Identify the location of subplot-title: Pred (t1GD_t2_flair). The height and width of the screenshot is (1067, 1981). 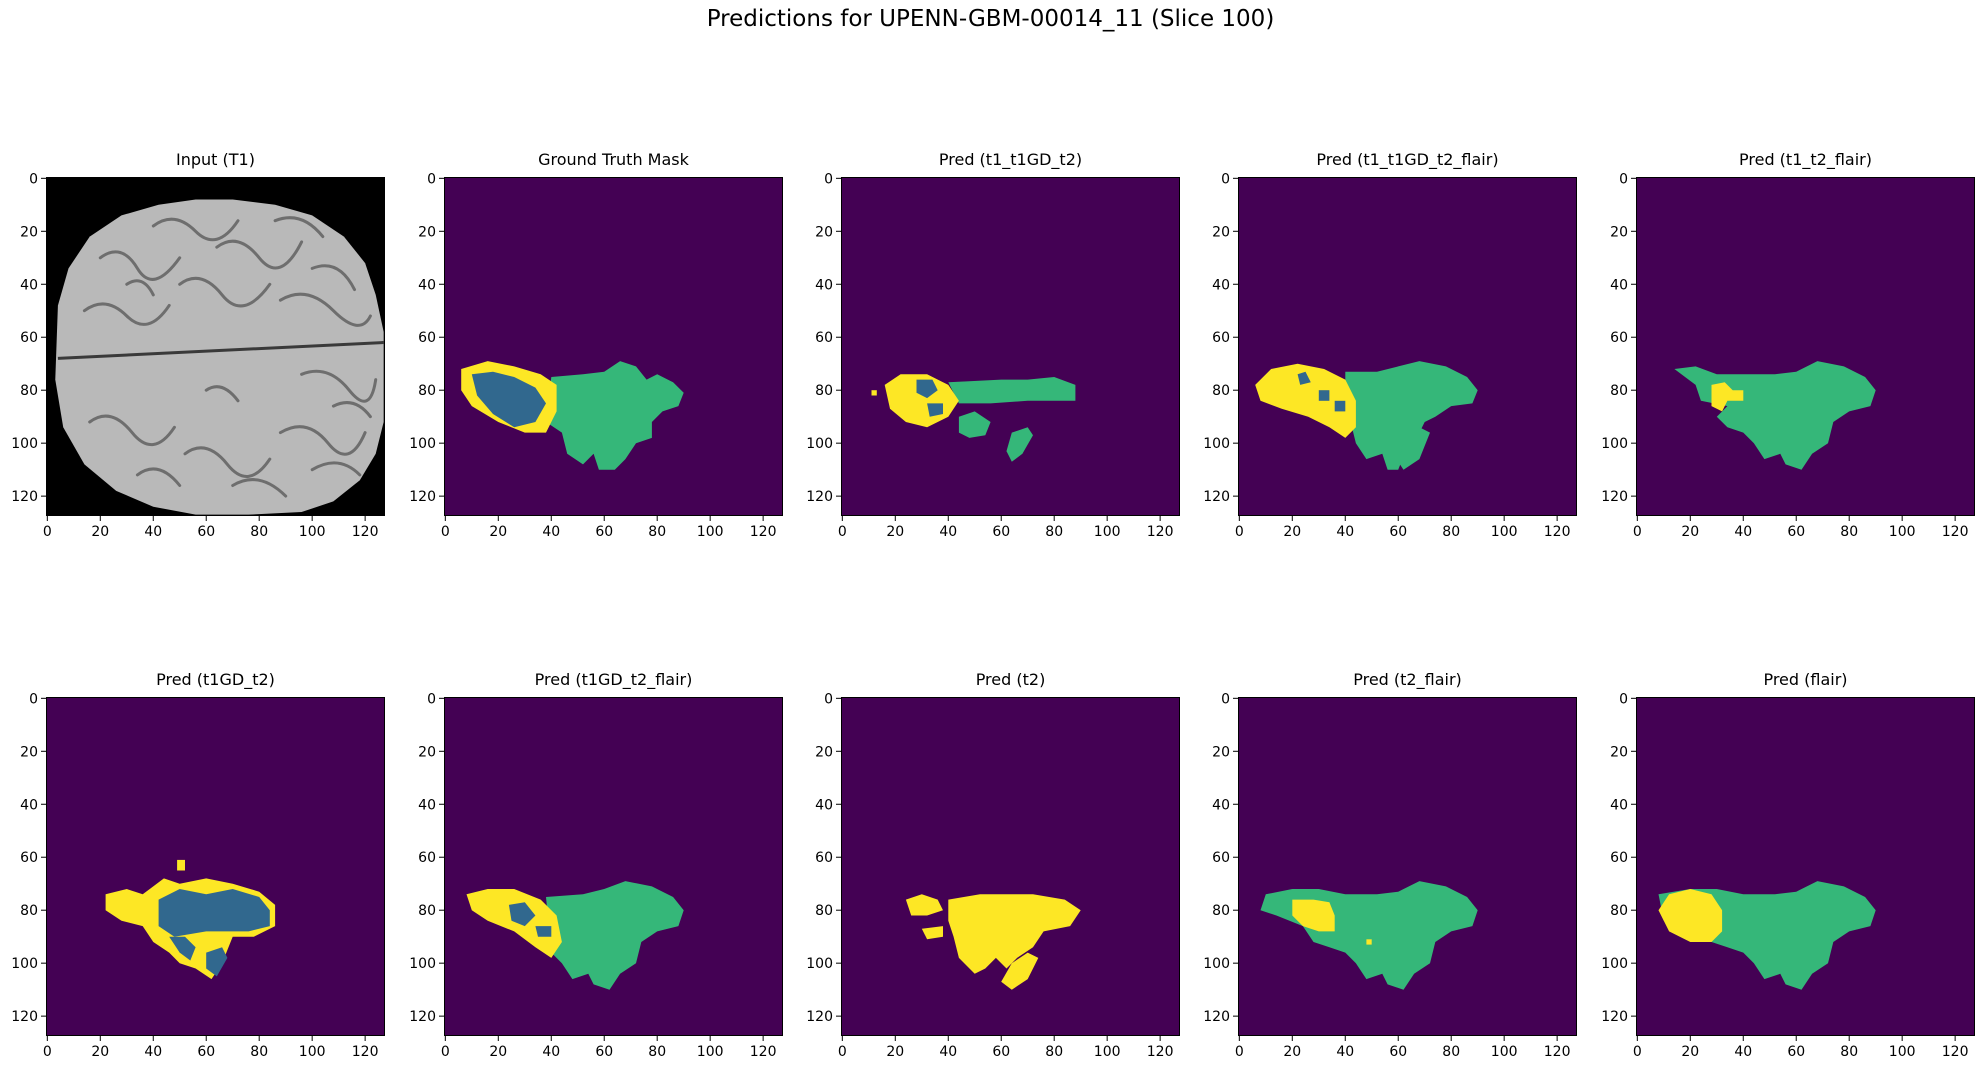
(613, 679).